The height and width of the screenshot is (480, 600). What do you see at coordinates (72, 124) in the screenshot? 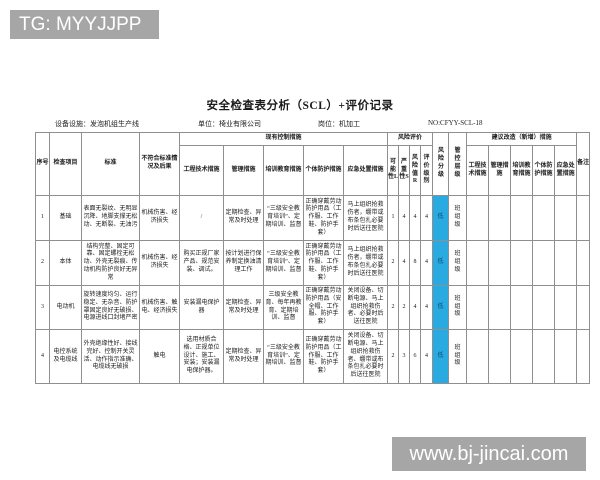
I see `meta-device-label: 设备设施：` at bounding box center [72, 124].